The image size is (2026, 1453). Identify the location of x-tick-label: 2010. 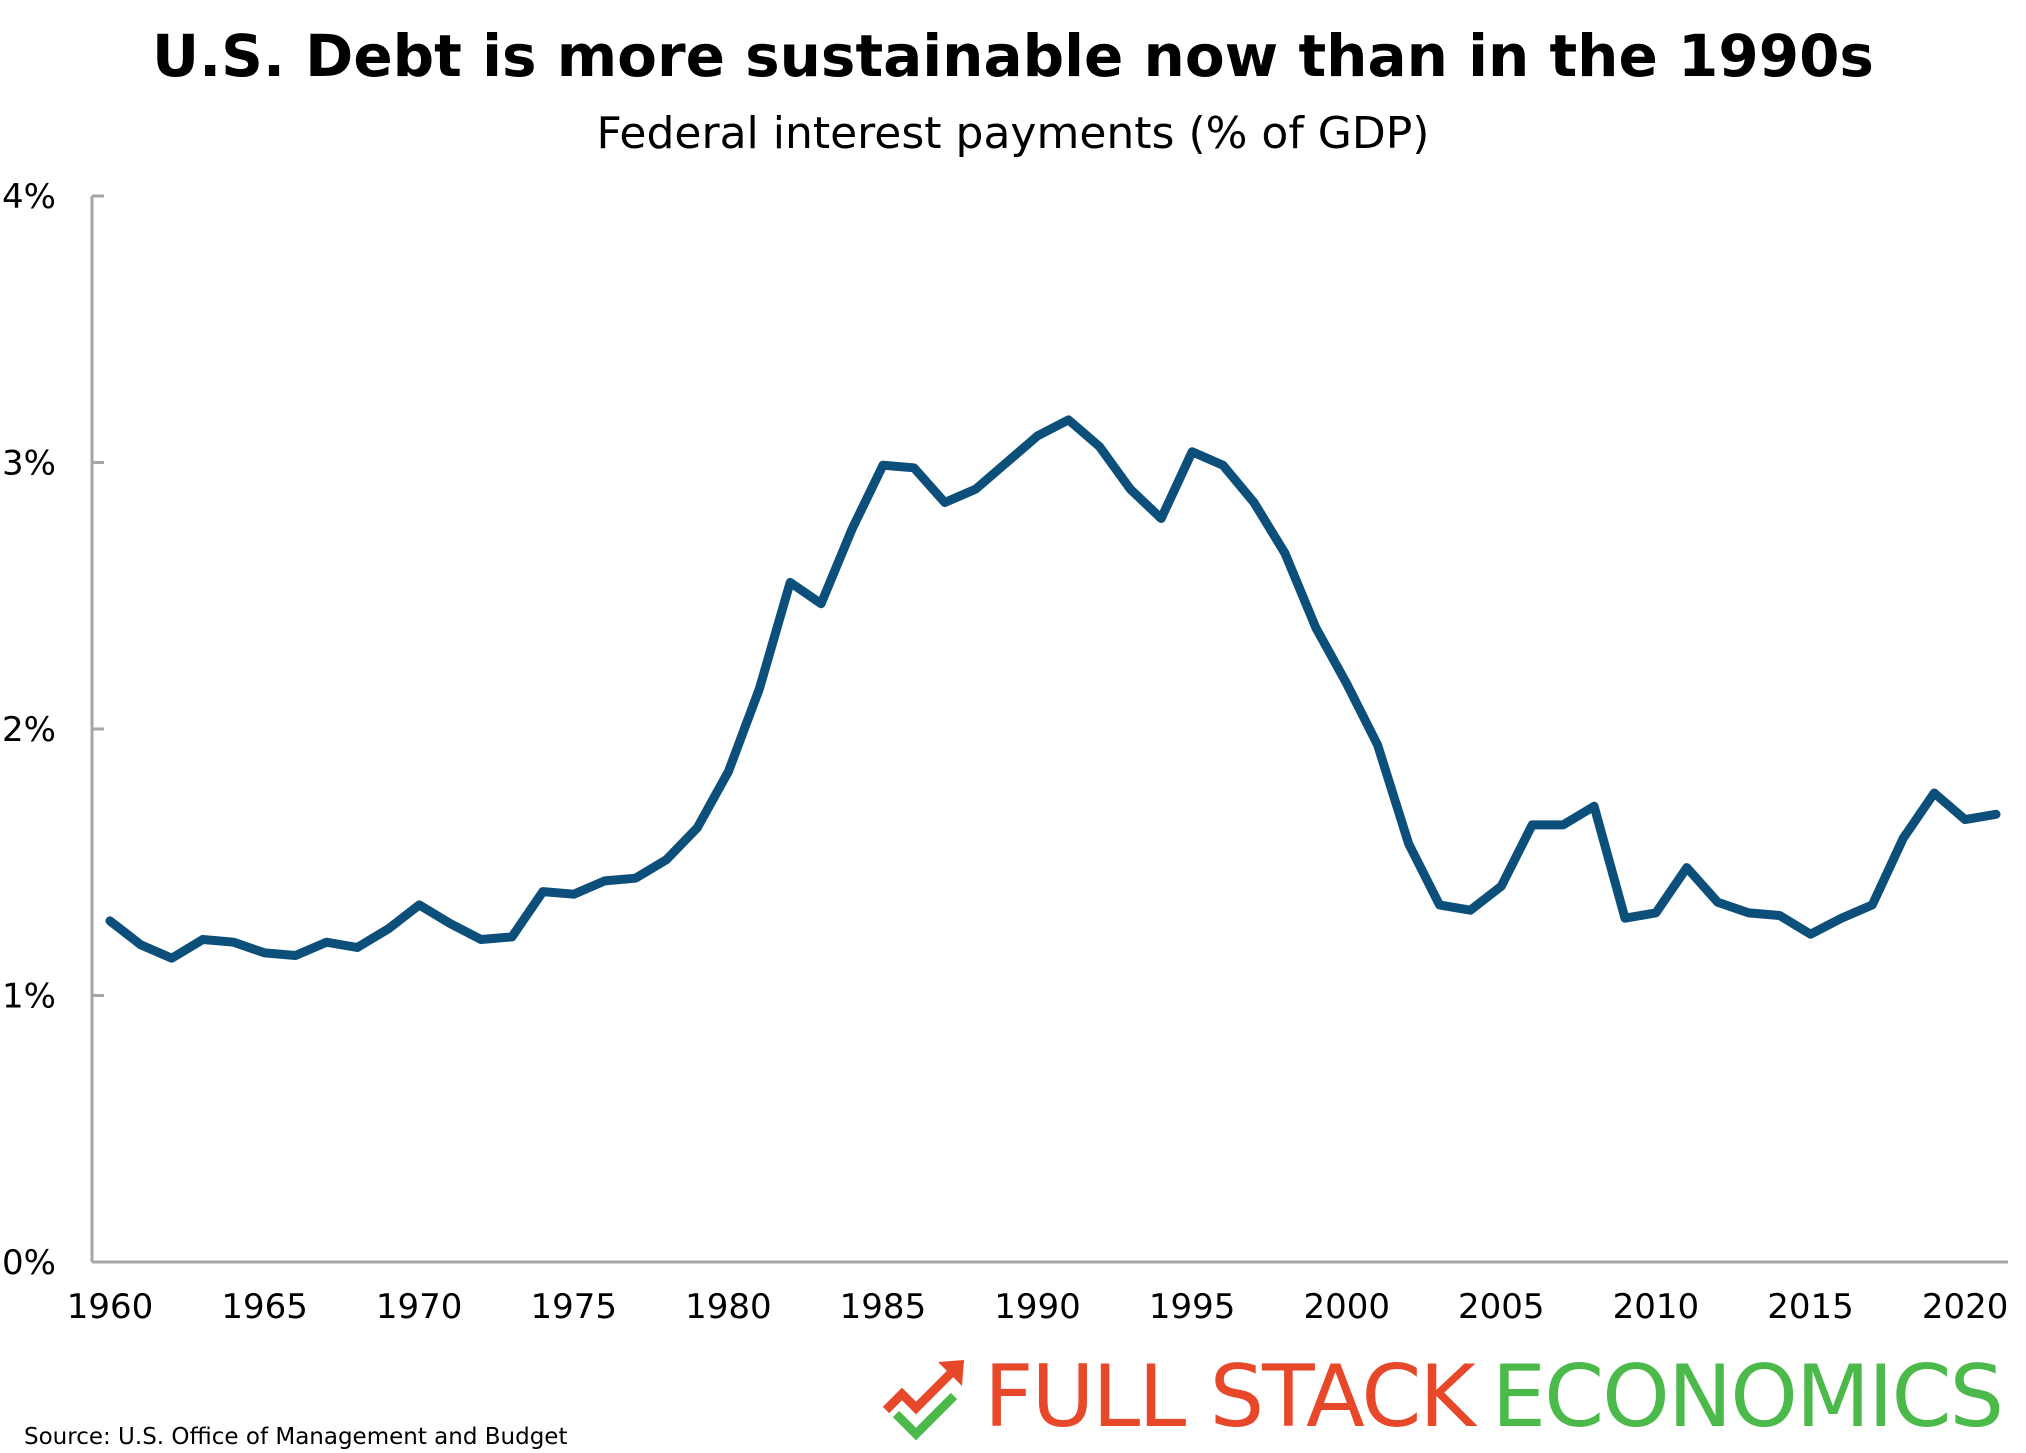
(1656, 1307).